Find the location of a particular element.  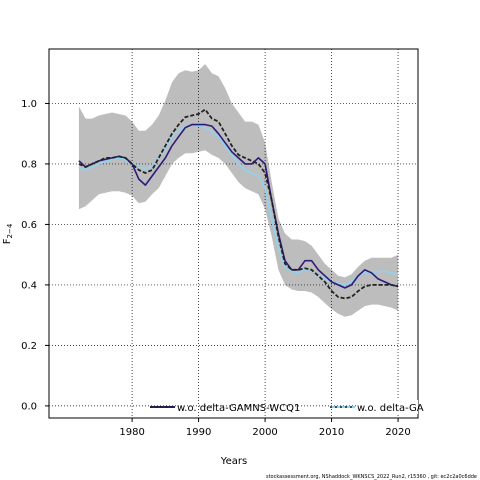

y-axis-title-main: F is located at coordinates (7, 241).